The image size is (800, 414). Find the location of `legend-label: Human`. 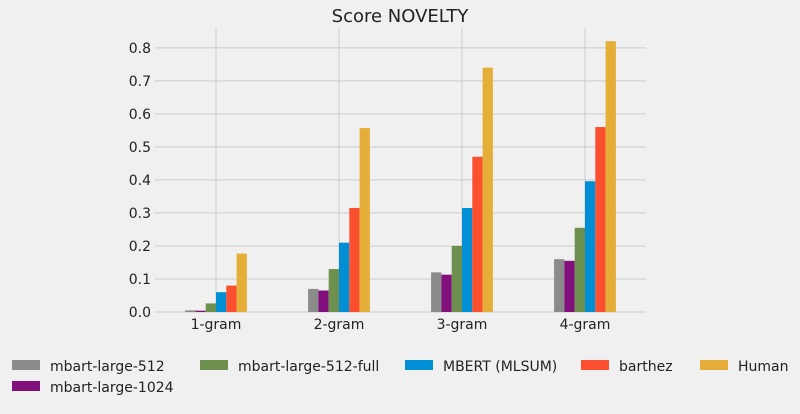

legend-label: Human is located at coordinates (763, 367).